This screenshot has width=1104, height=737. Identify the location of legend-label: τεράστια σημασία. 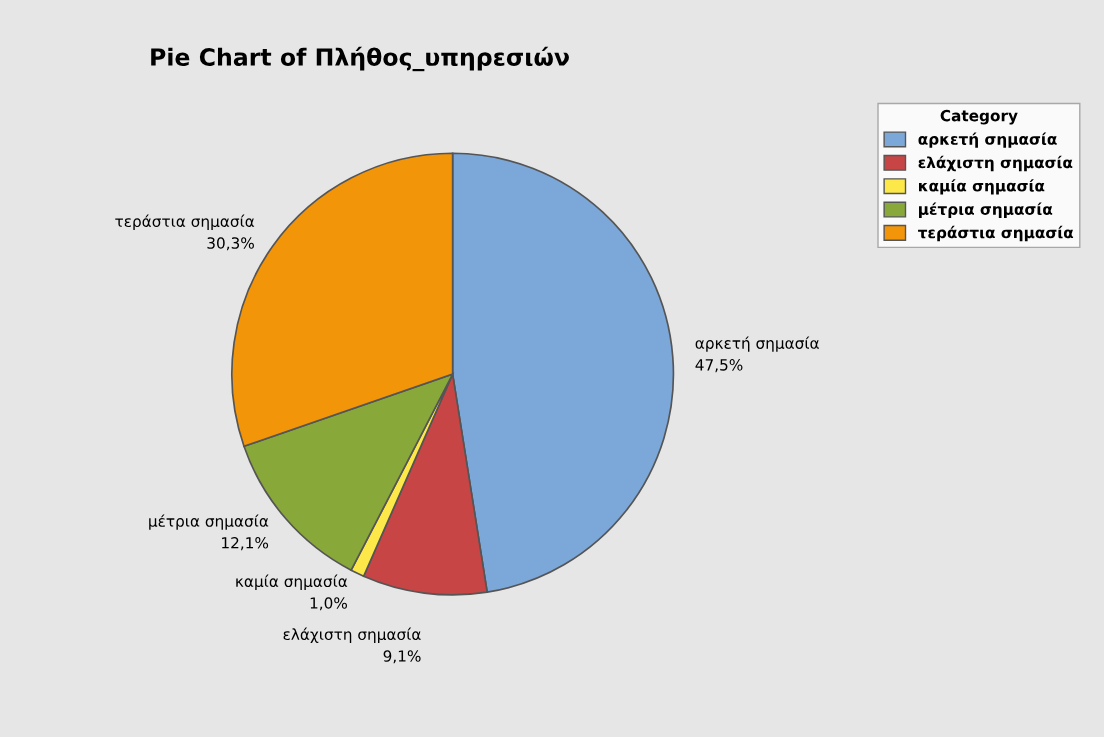
(996, 233).